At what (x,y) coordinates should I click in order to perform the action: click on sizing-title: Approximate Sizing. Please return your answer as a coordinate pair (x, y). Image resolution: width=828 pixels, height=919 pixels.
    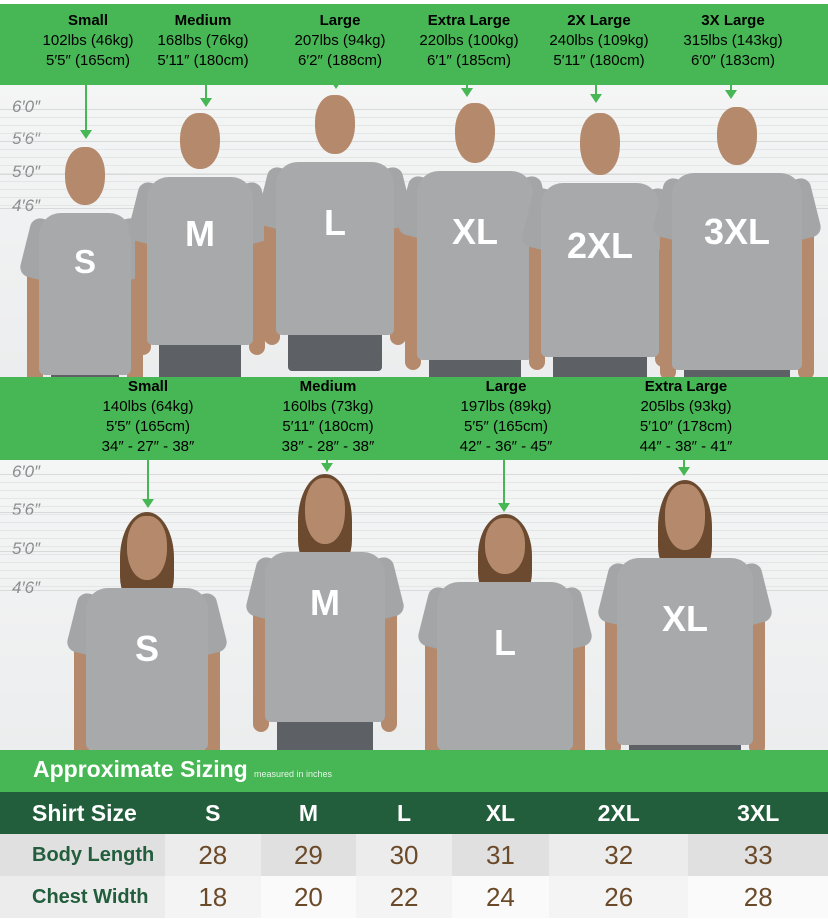
    Looking at the image, I should click on (140, 769).